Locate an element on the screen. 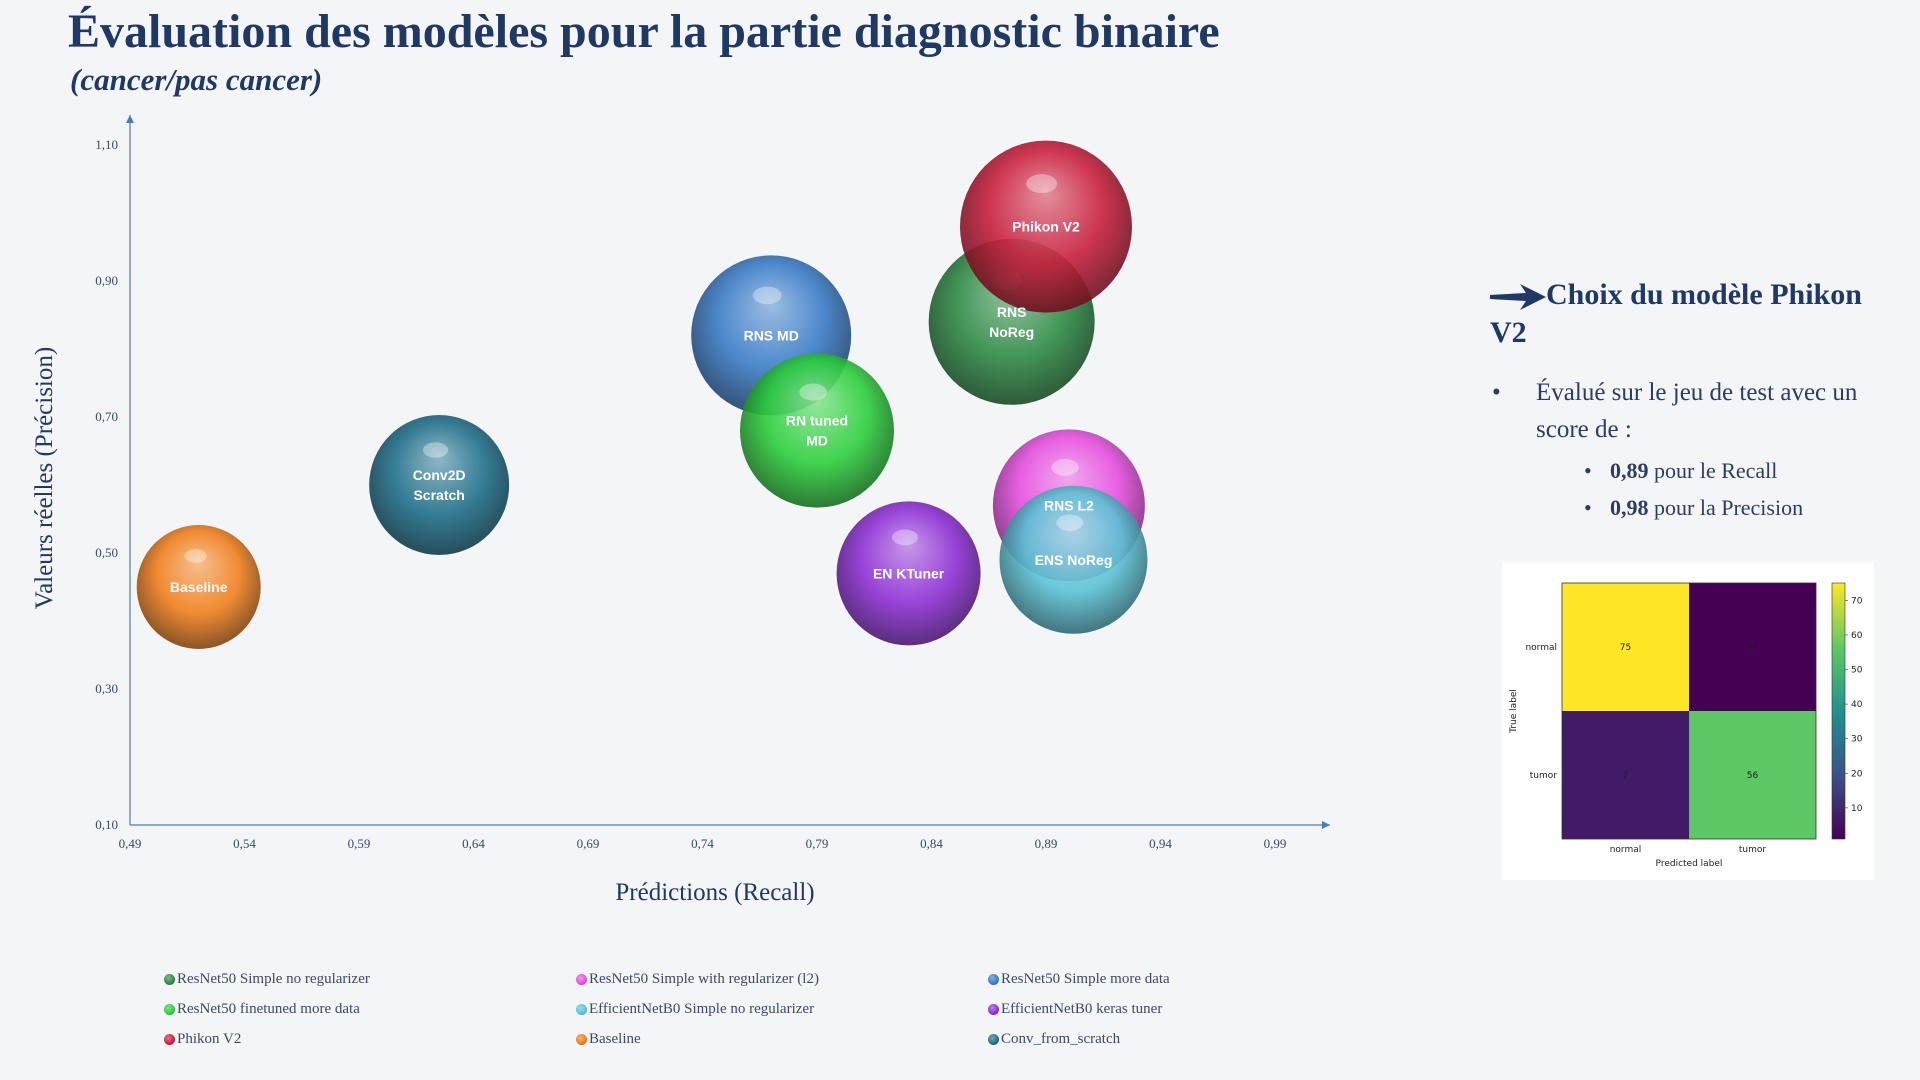 This screenshot has height=1080, width=1920. bubble-label: Baseline is located at coordinates (199, 587).